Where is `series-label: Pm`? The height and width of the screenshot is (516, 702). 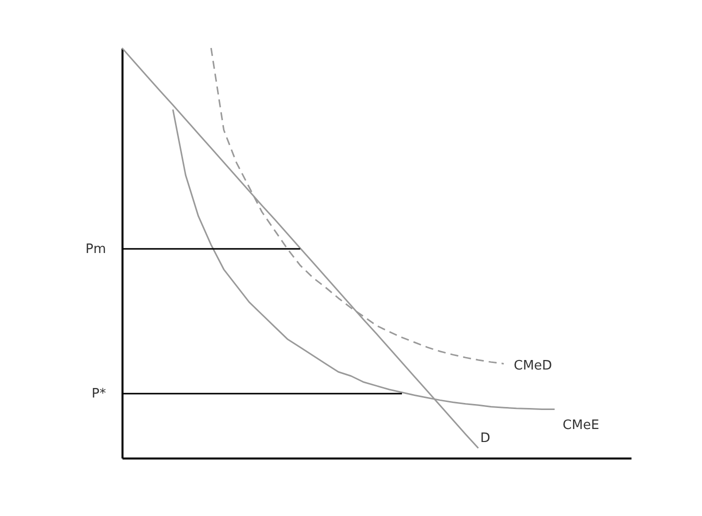
series-label: Pm is located at coordinates (95, 249).